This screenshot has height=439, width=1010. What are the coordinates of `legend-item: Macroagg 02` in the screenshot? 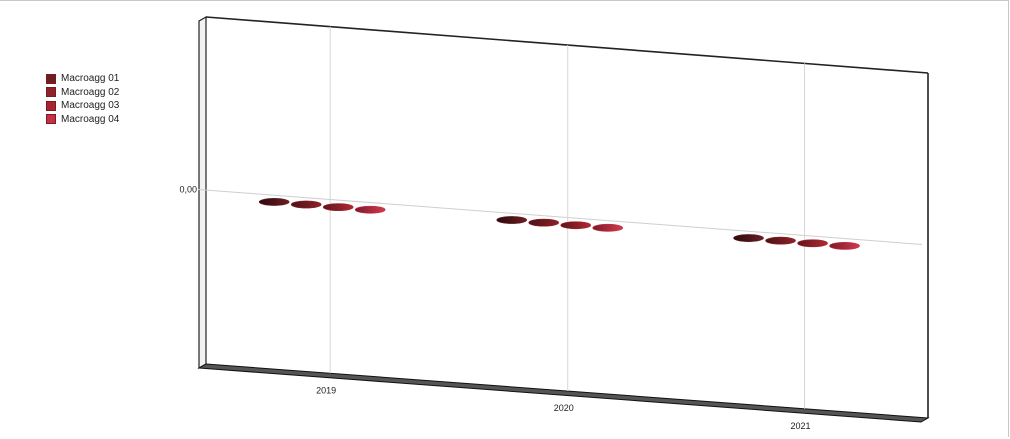 It's located at (82, 93).